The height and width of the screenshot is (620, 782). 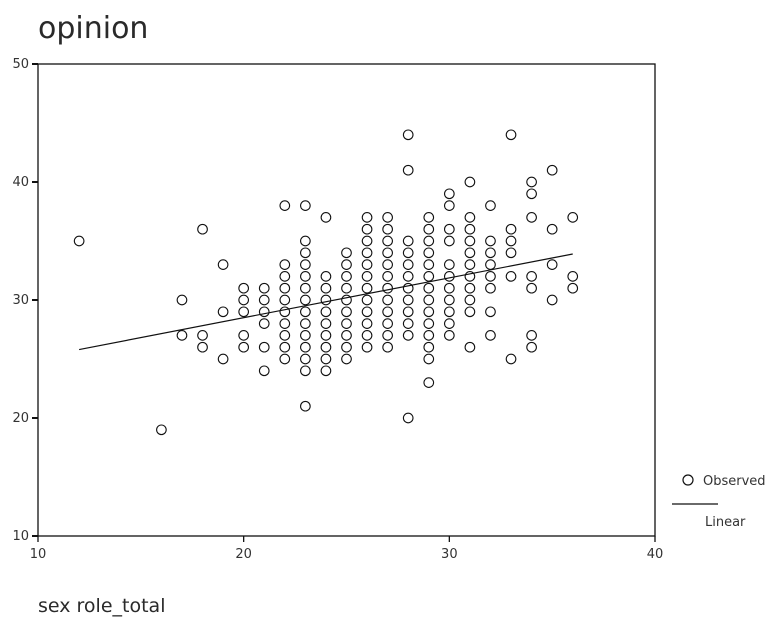 What do you see at coordinates (20, 300) in the screenshot?
I see `y-tick-label: 30` at bounding box center [20, 300].